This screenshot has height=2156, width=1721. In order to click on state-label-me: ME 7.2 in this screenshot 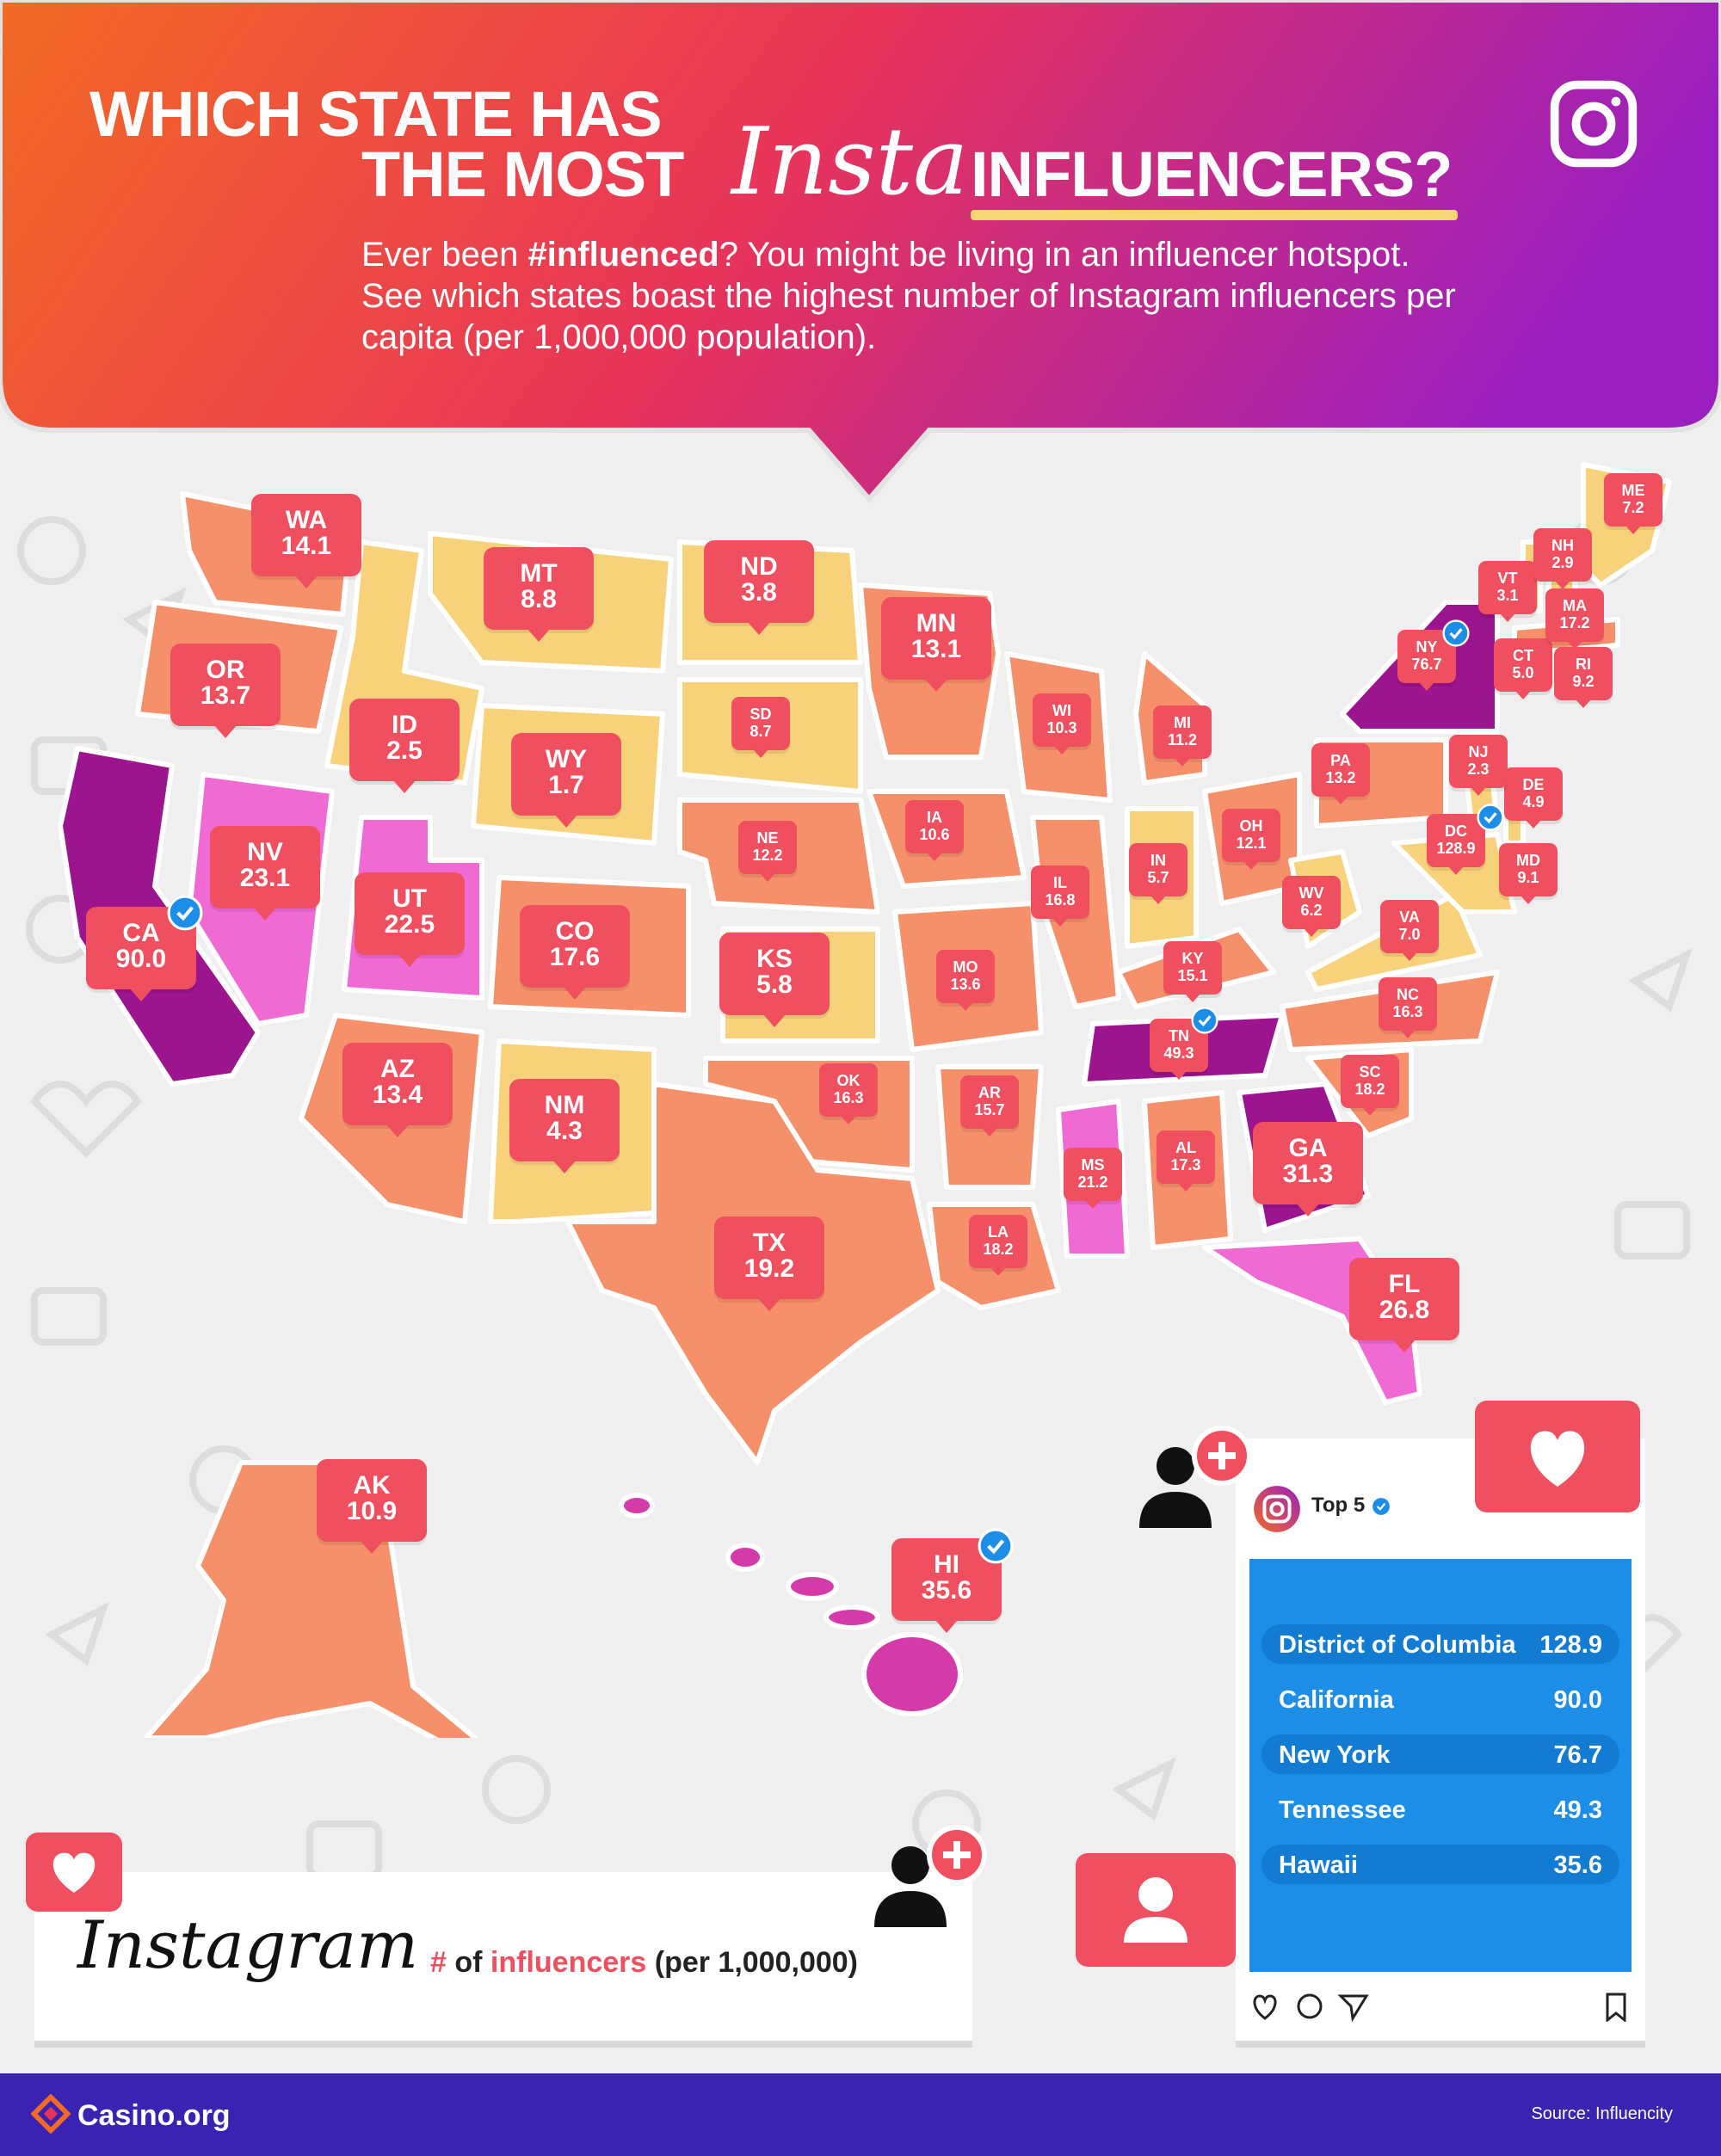, I will do `click(1633, 503)`.